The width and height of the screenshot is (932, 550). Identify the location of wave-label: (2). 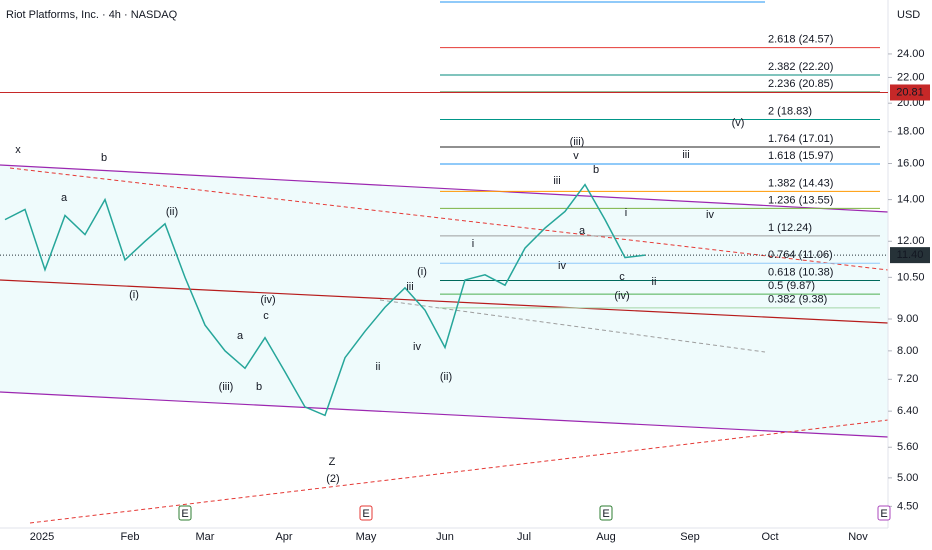
(332, 479).